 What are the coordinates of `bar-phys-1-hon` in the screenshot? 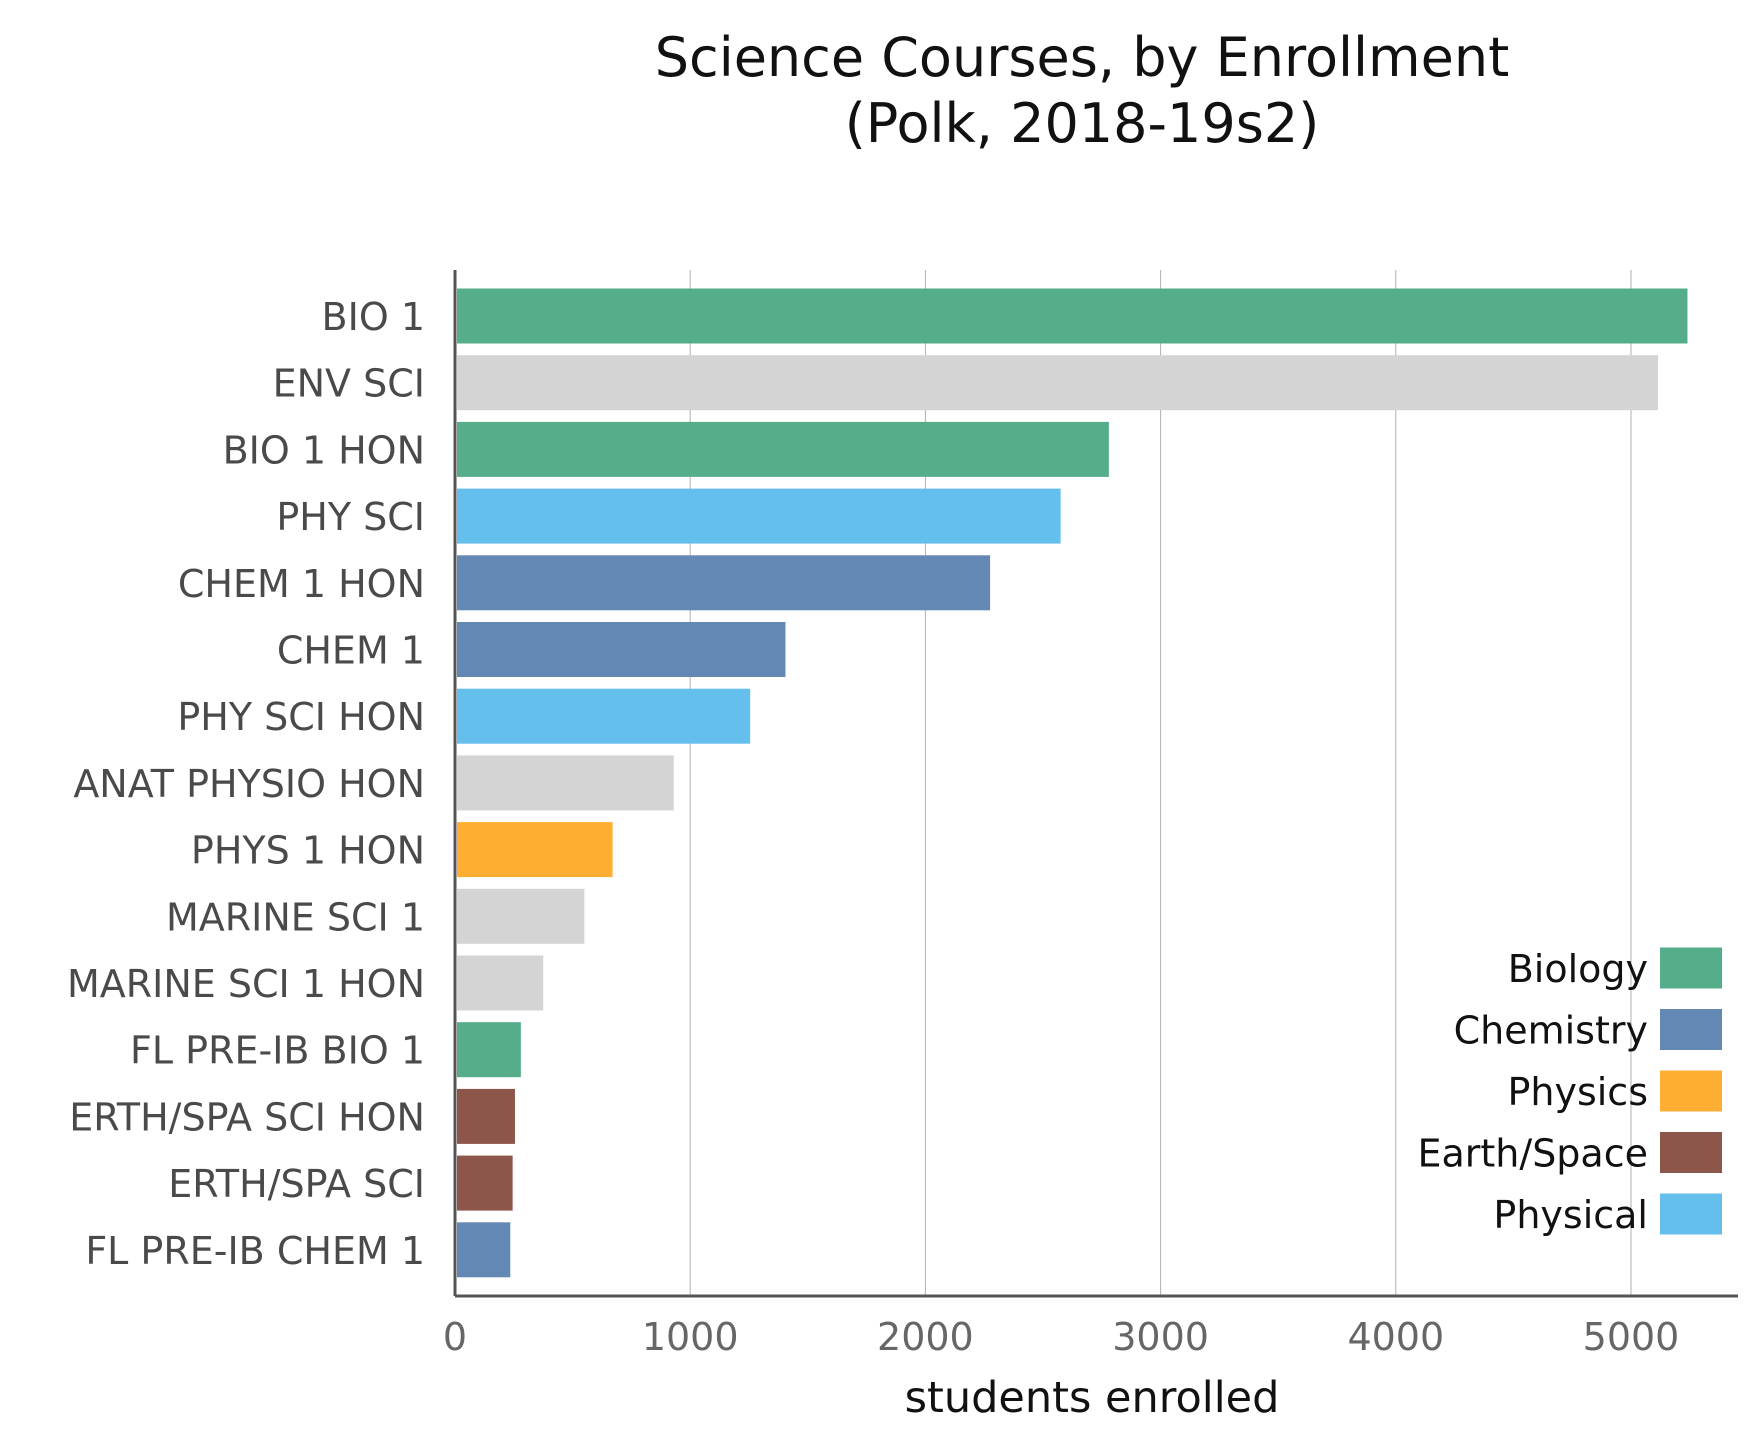 It's located at (535, 850).